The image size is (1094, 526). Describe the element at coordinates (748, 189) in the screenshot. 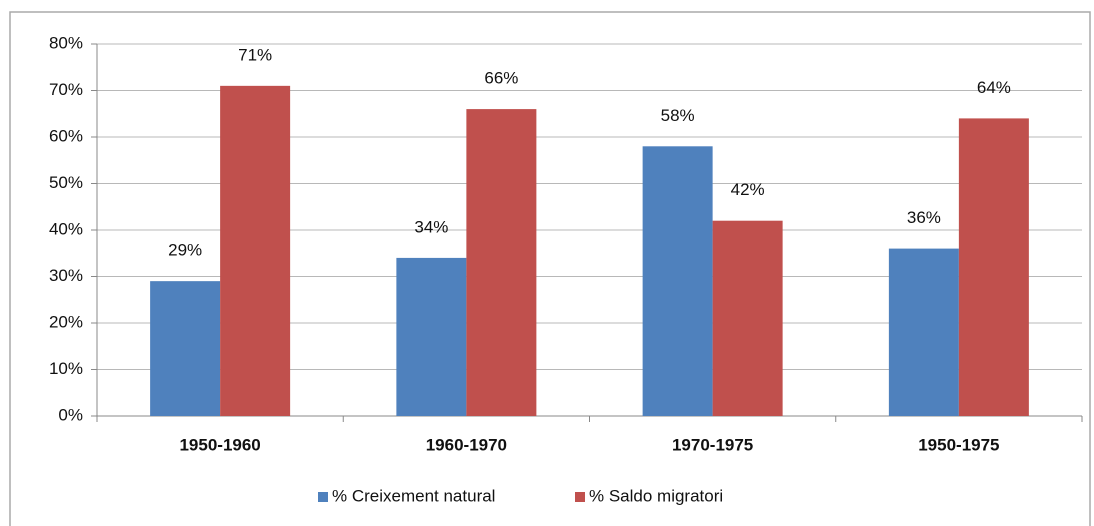

I see `data-label: 42%` at that location.